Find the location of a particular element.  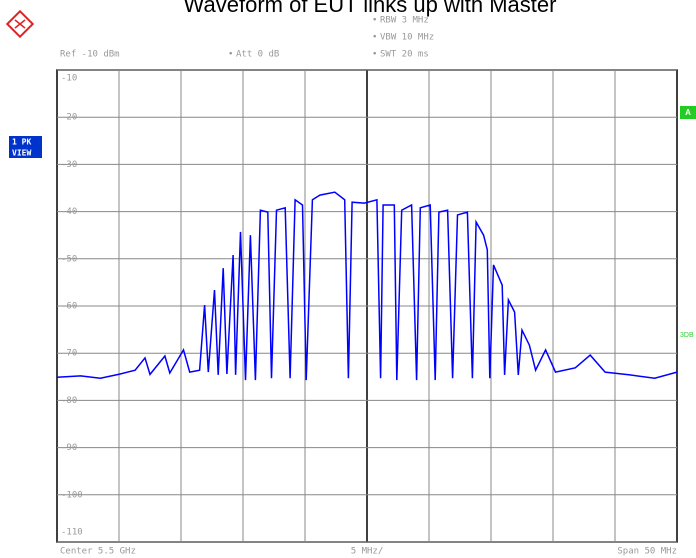

y-tick-label: -20 is located at coordinates (69, 118).